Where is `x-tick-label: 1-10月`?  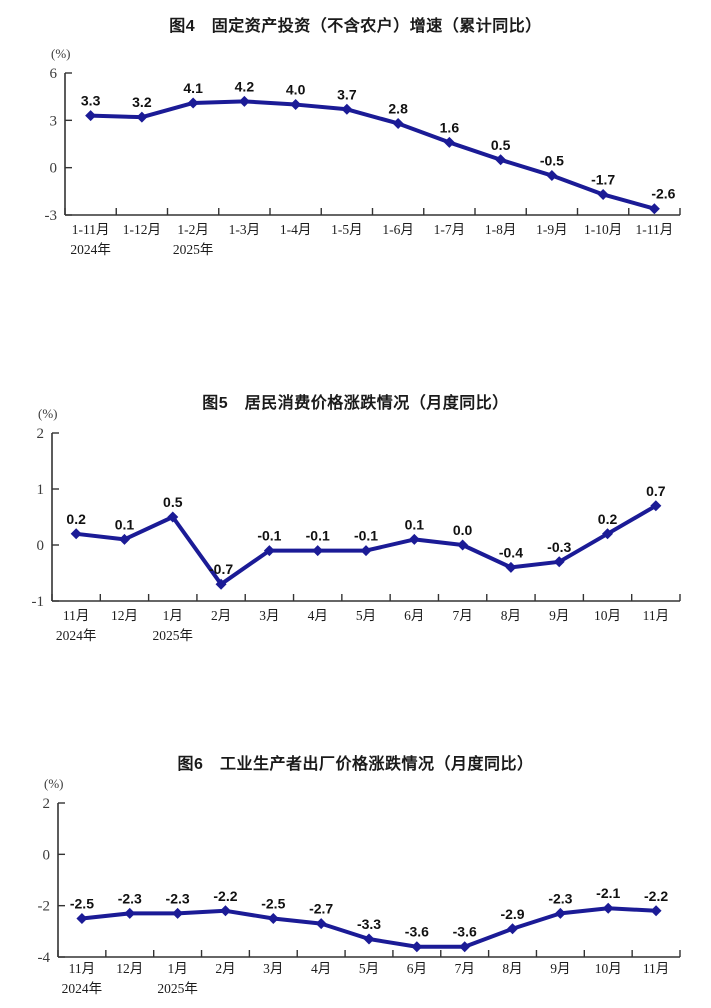 x-tick-label: 1-10月 is located at coordinates (603, 229).